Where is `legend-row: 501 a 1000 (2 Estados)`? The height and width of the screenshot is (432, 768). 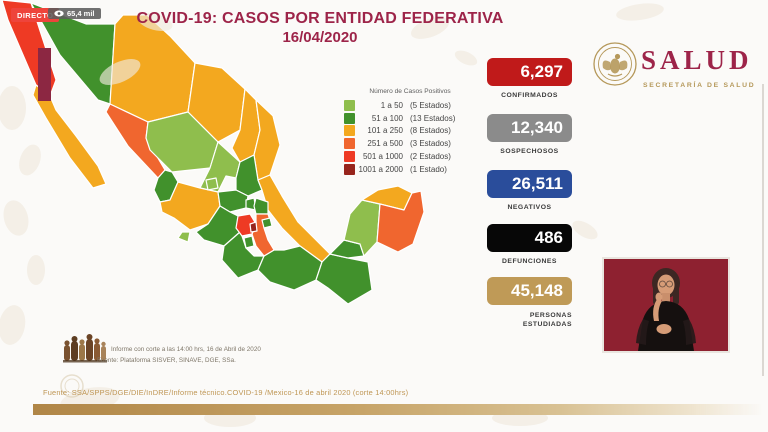 legend-row: 501 a 1000 (2 Estados) is located at coordinates (410, 156).